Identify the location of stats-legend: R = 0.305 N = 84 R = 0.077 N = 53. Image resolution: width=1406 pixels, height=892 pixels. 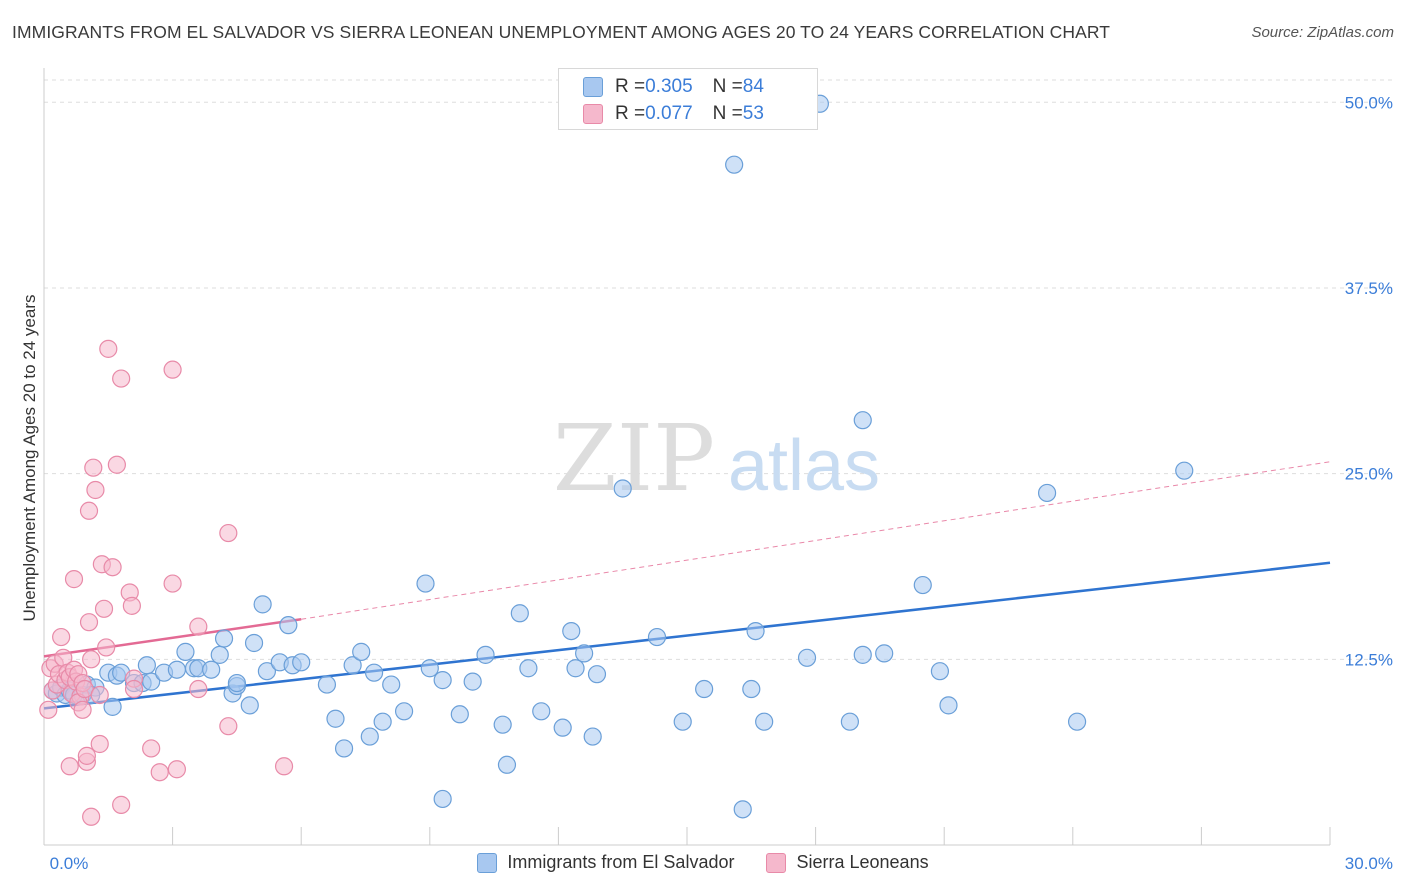
(688, 99).